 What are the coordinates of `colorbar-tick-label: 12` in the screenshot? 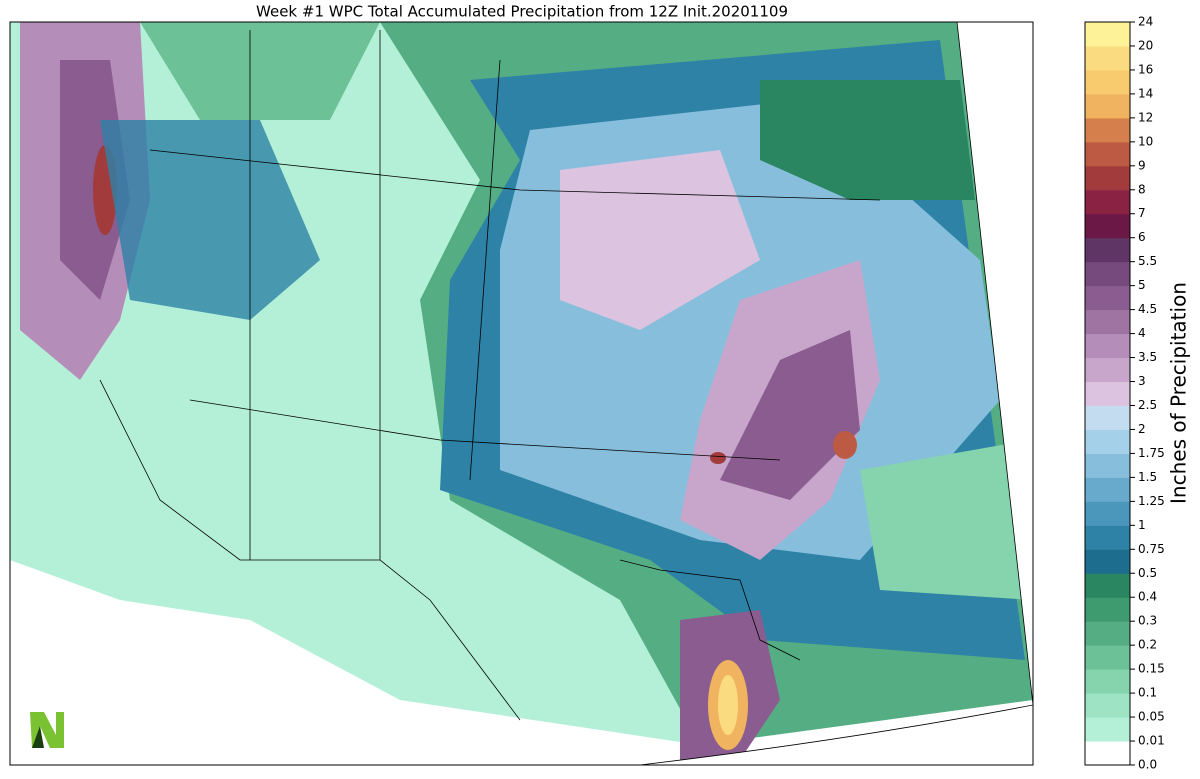 It's located at (1145, 117).